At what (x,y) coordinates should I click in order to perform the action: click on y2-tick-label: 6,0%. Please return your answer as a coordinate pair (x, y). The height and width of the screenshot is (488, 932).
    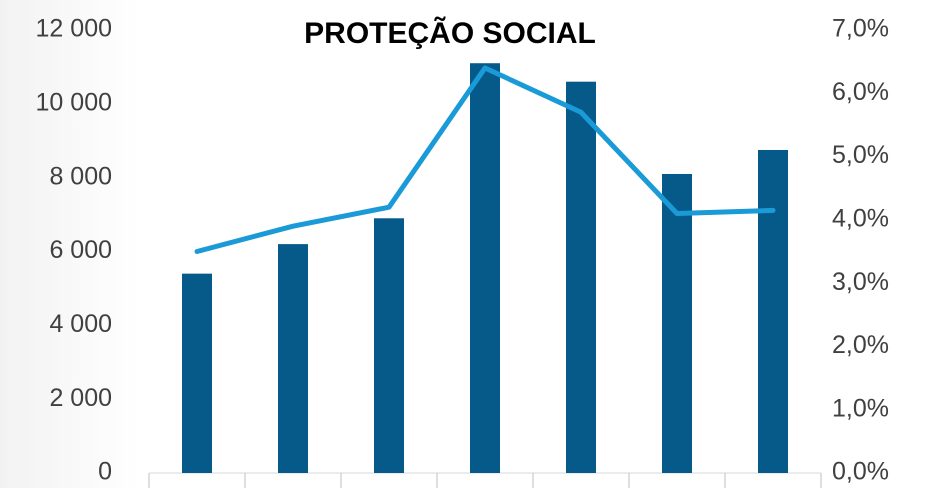
    Looking at the image, I should click on (860, 92).